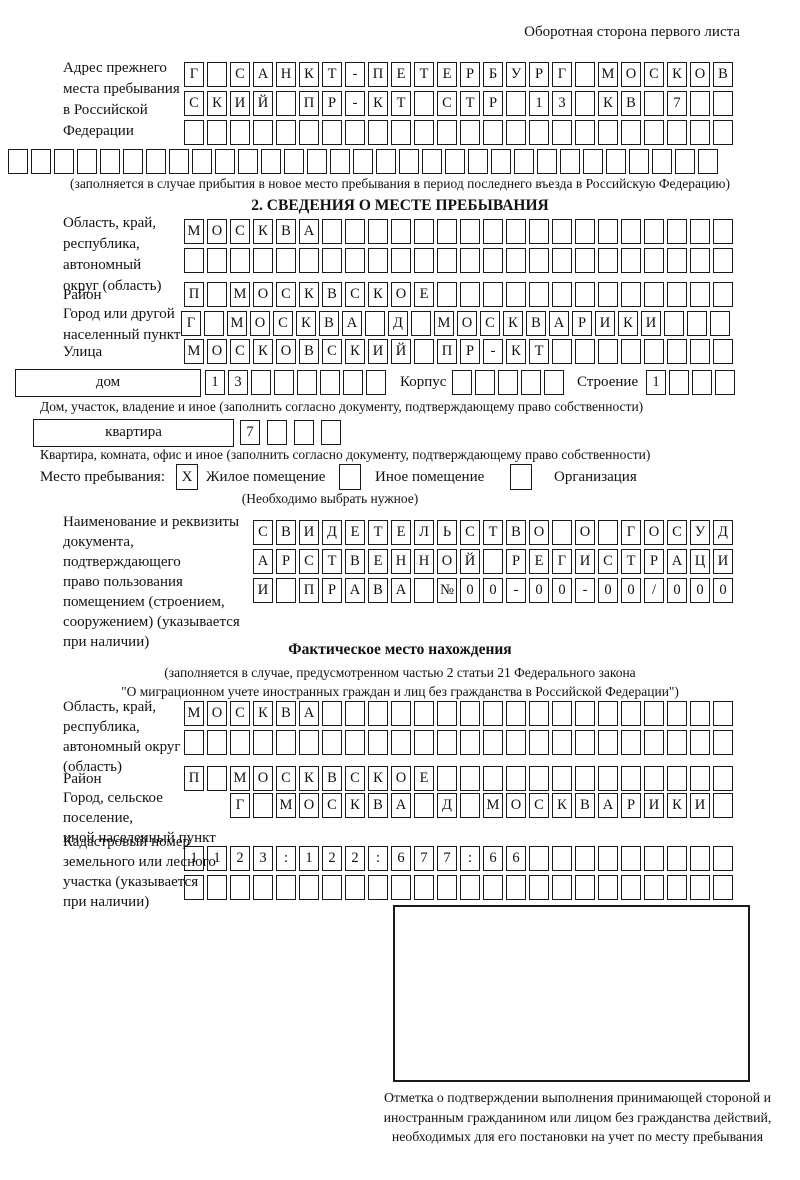 This screenshot has width=800, height=1180. I want to click on char-box: И, so click(240, 103).